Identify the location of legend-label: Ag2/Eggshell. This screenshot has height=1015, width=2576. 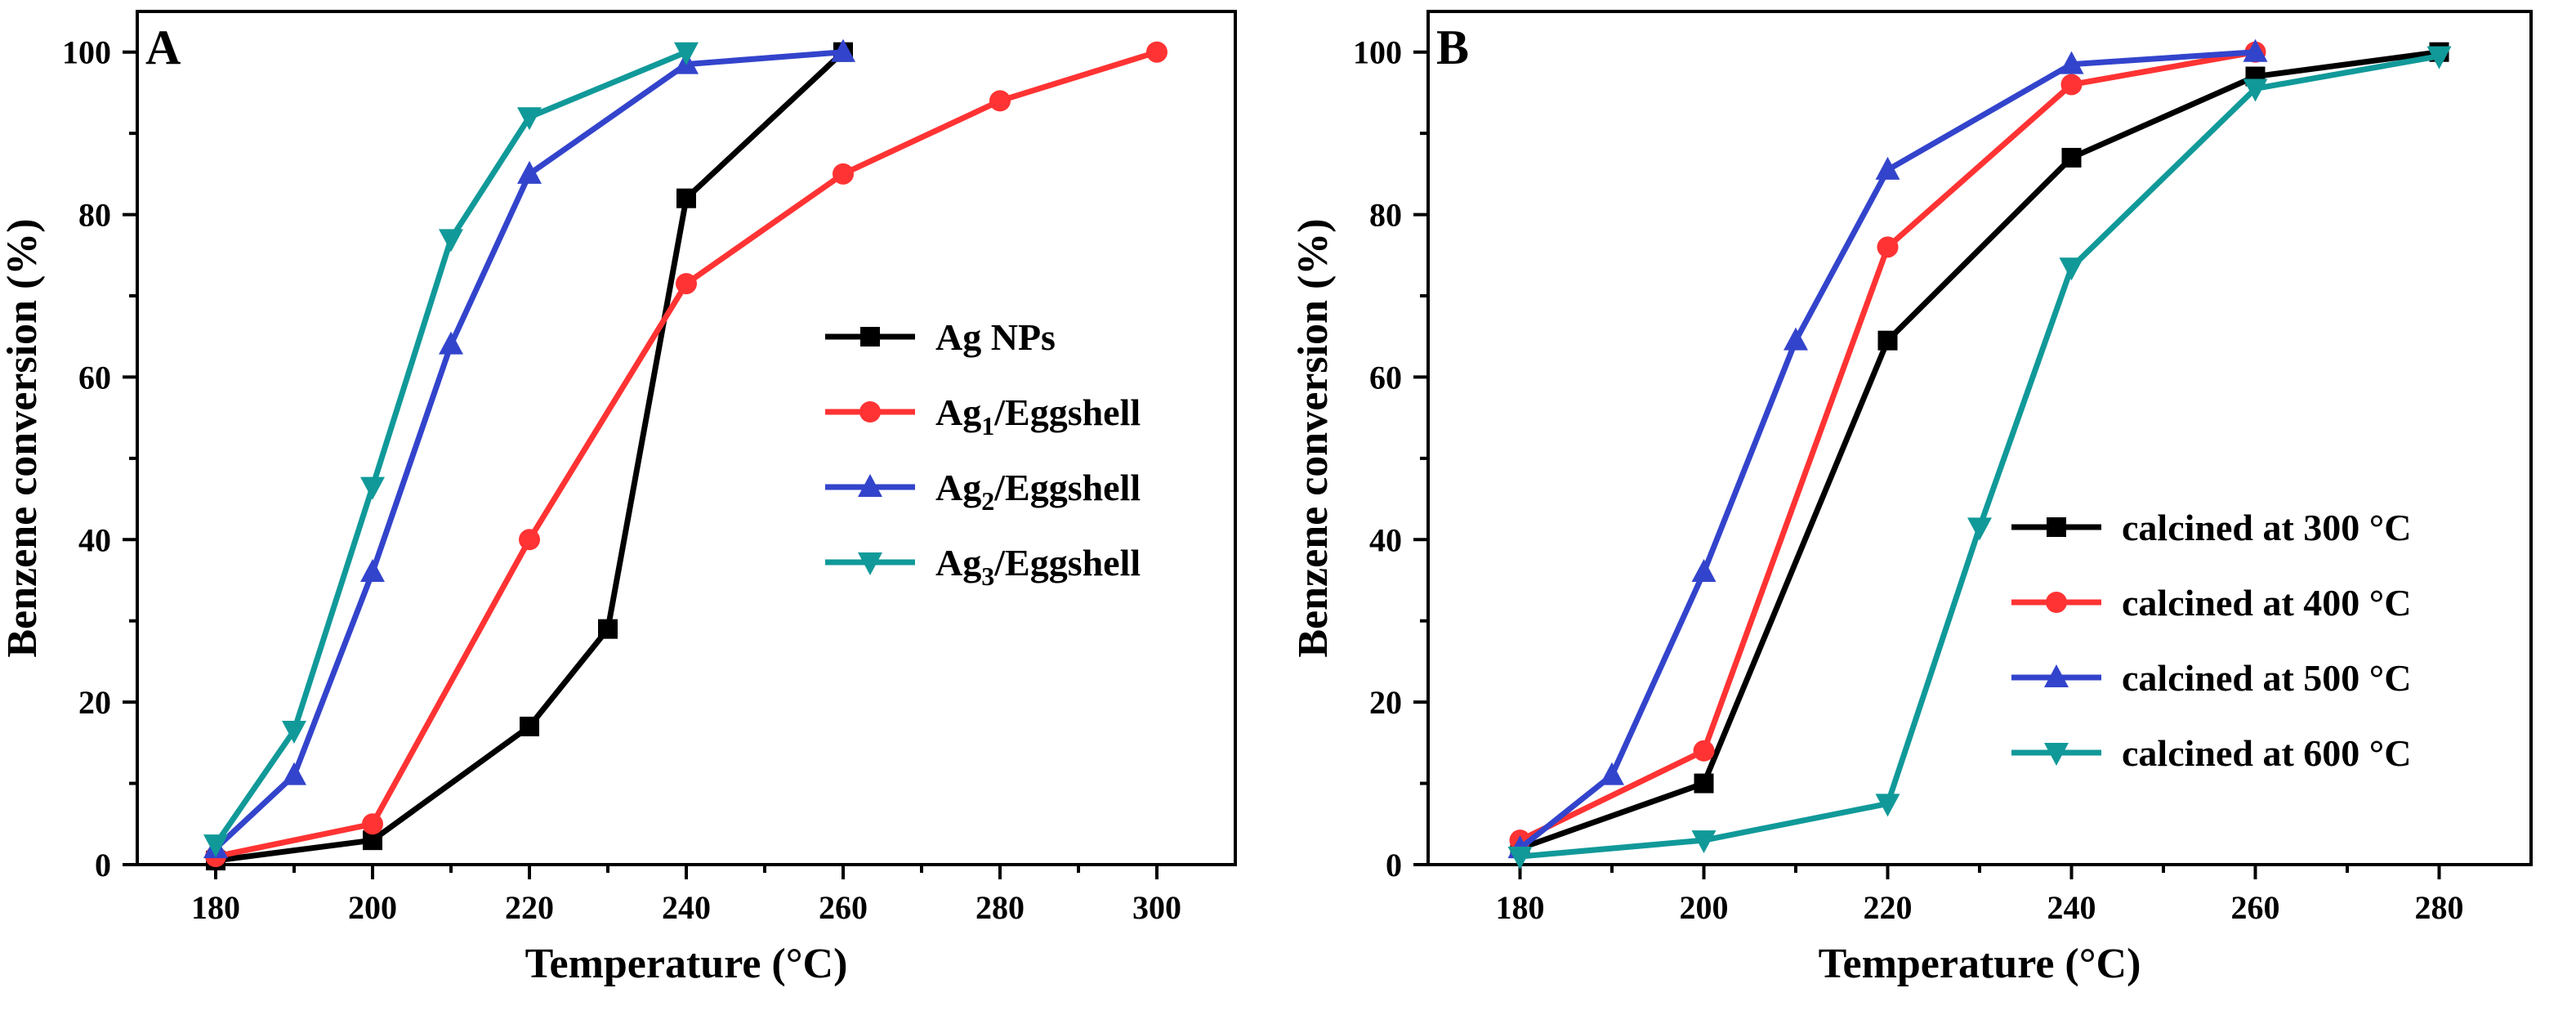
(1038, 491).